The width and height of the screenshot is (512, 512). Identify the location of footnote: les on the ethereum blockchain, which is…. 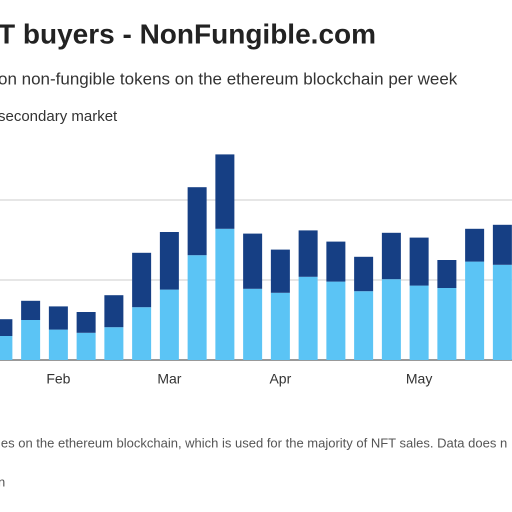
(253, 442).